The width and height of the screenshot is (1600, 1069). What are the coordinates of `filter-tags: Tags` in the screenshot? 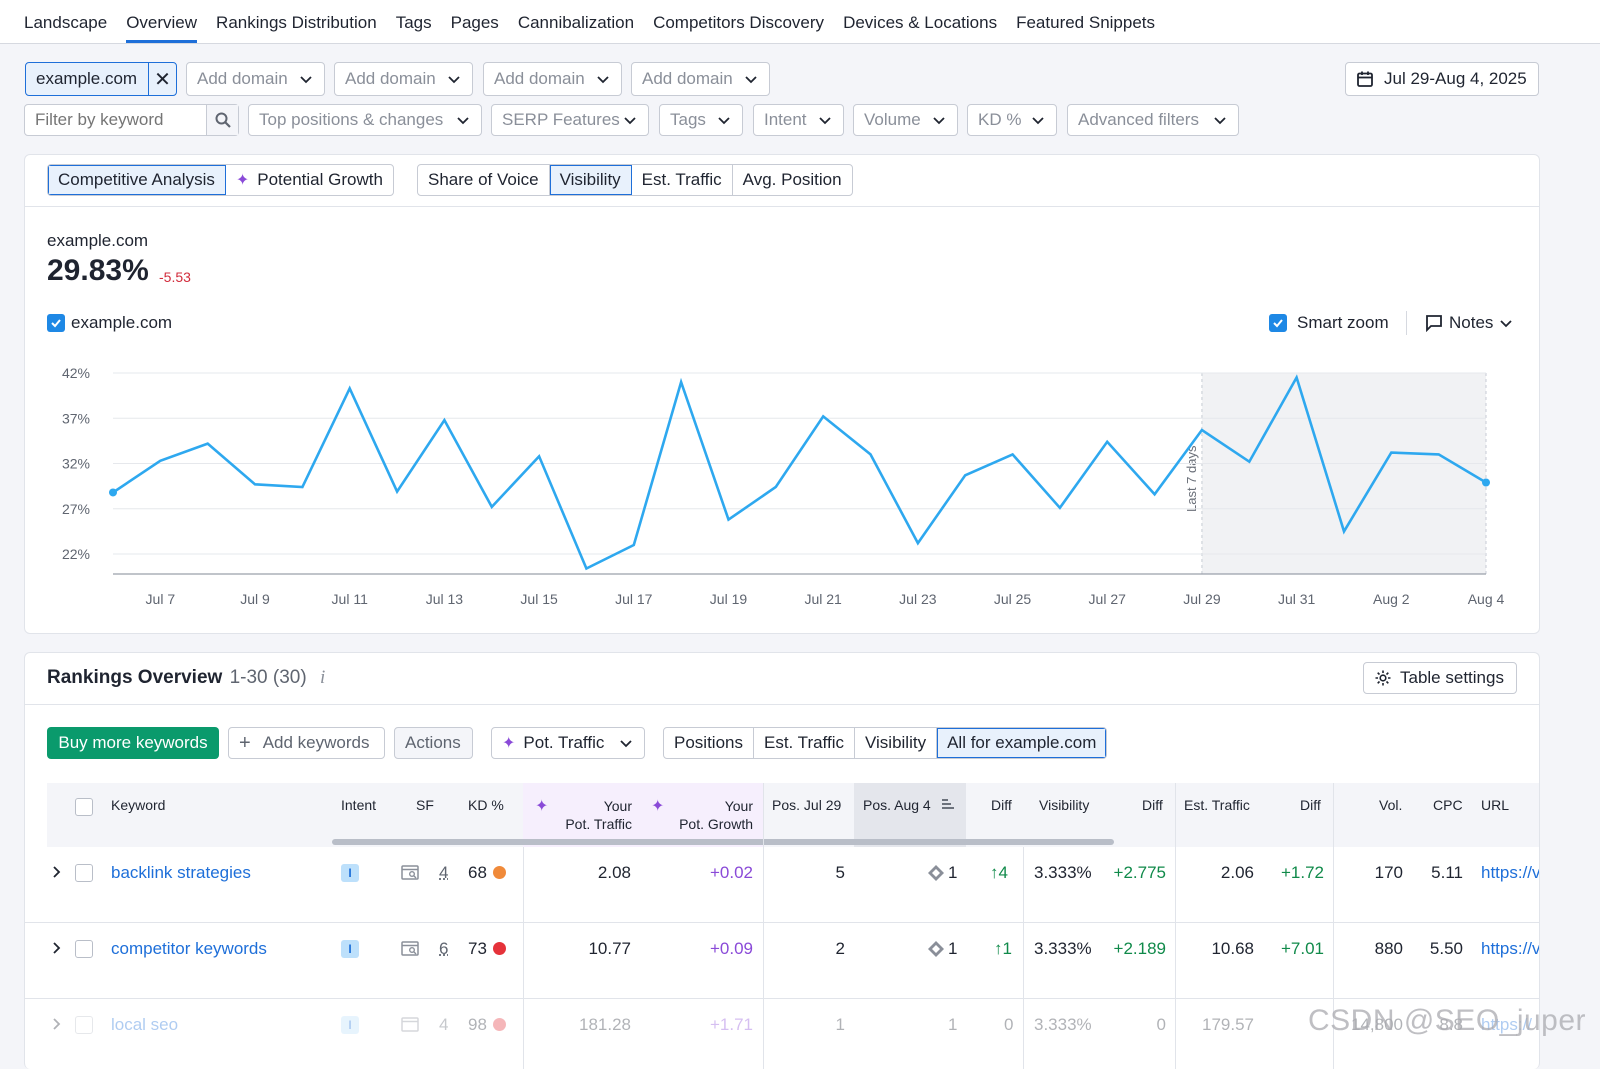 It's located at (701, 120).